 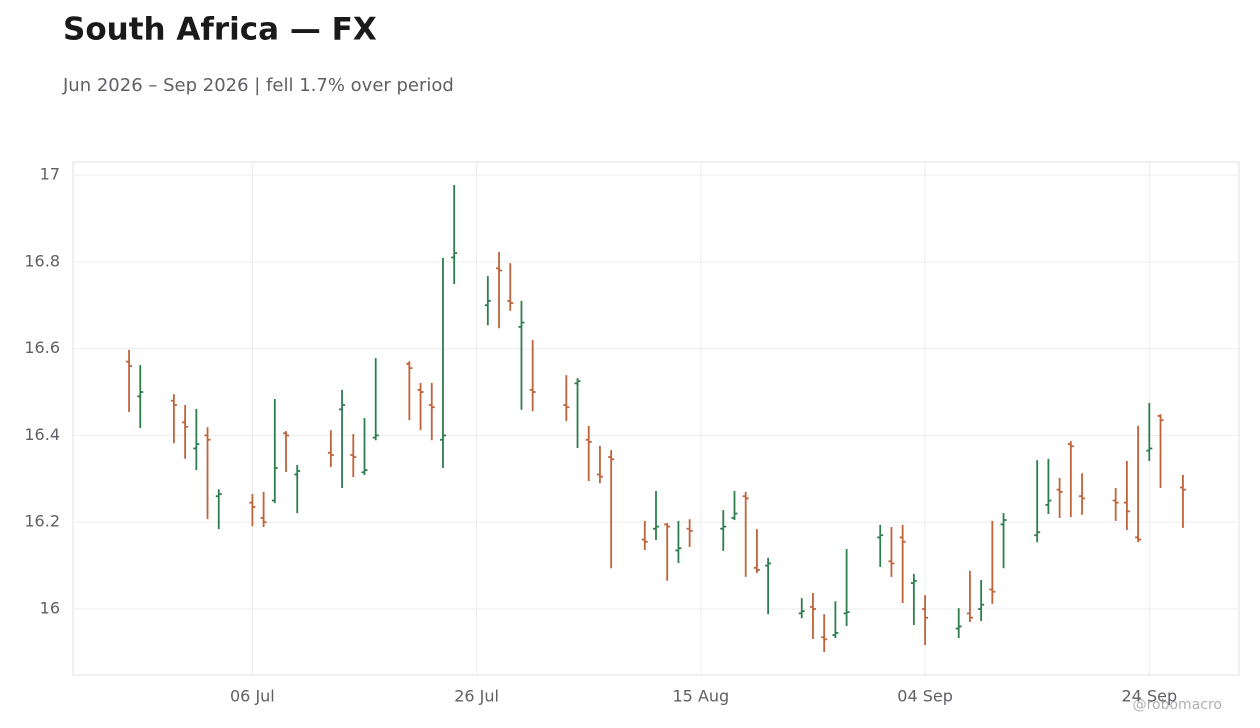 I want to click on x-tick-label: 26 Jul, so click(x=476, y=696).